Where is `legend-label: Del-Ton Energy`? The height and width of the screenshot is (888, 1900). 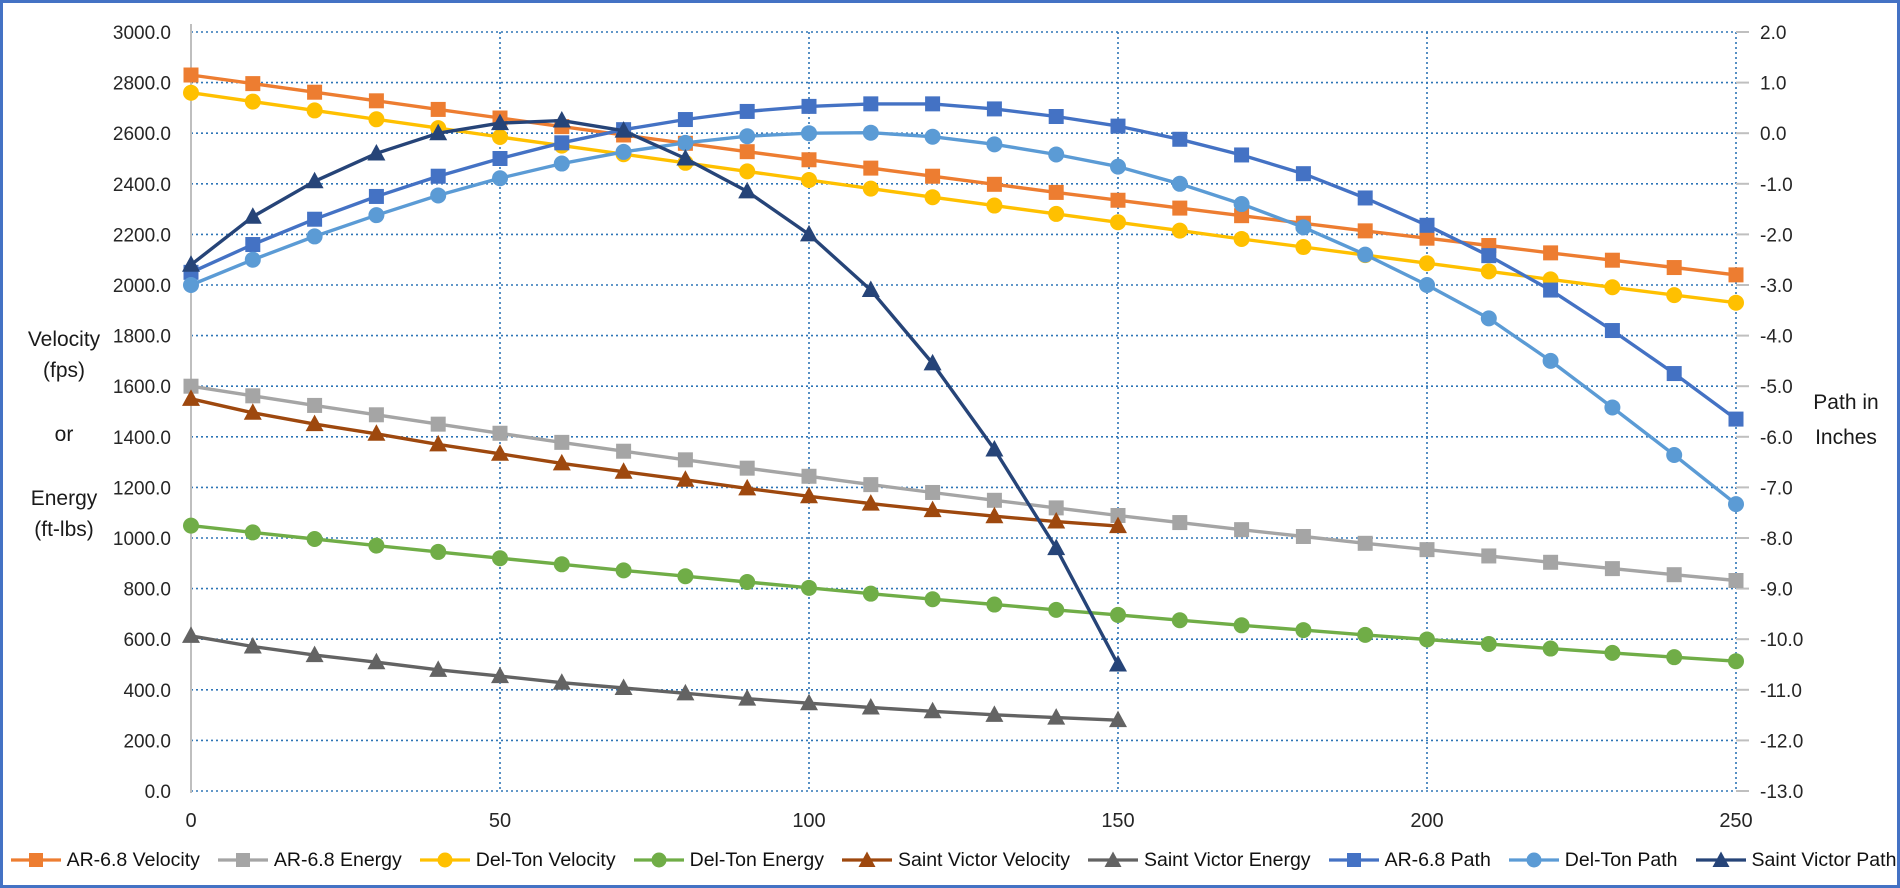 legend-label: Del-Ton Energy is located at coordinates (757, 859).